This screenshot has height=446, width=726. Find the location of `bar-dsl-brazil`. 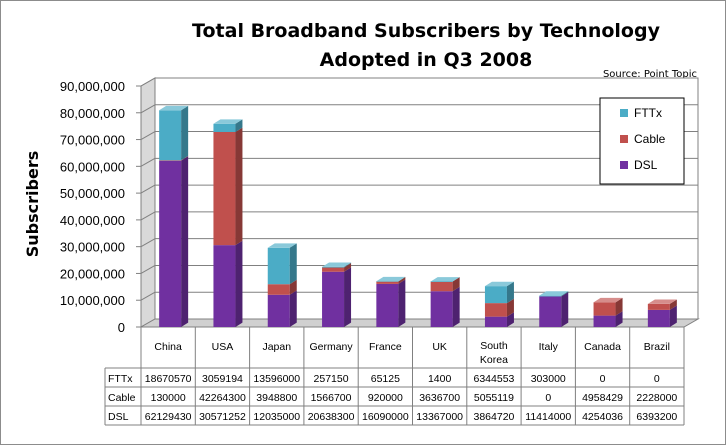

bar-dsl-brazil is located at coordinates (662, 316).